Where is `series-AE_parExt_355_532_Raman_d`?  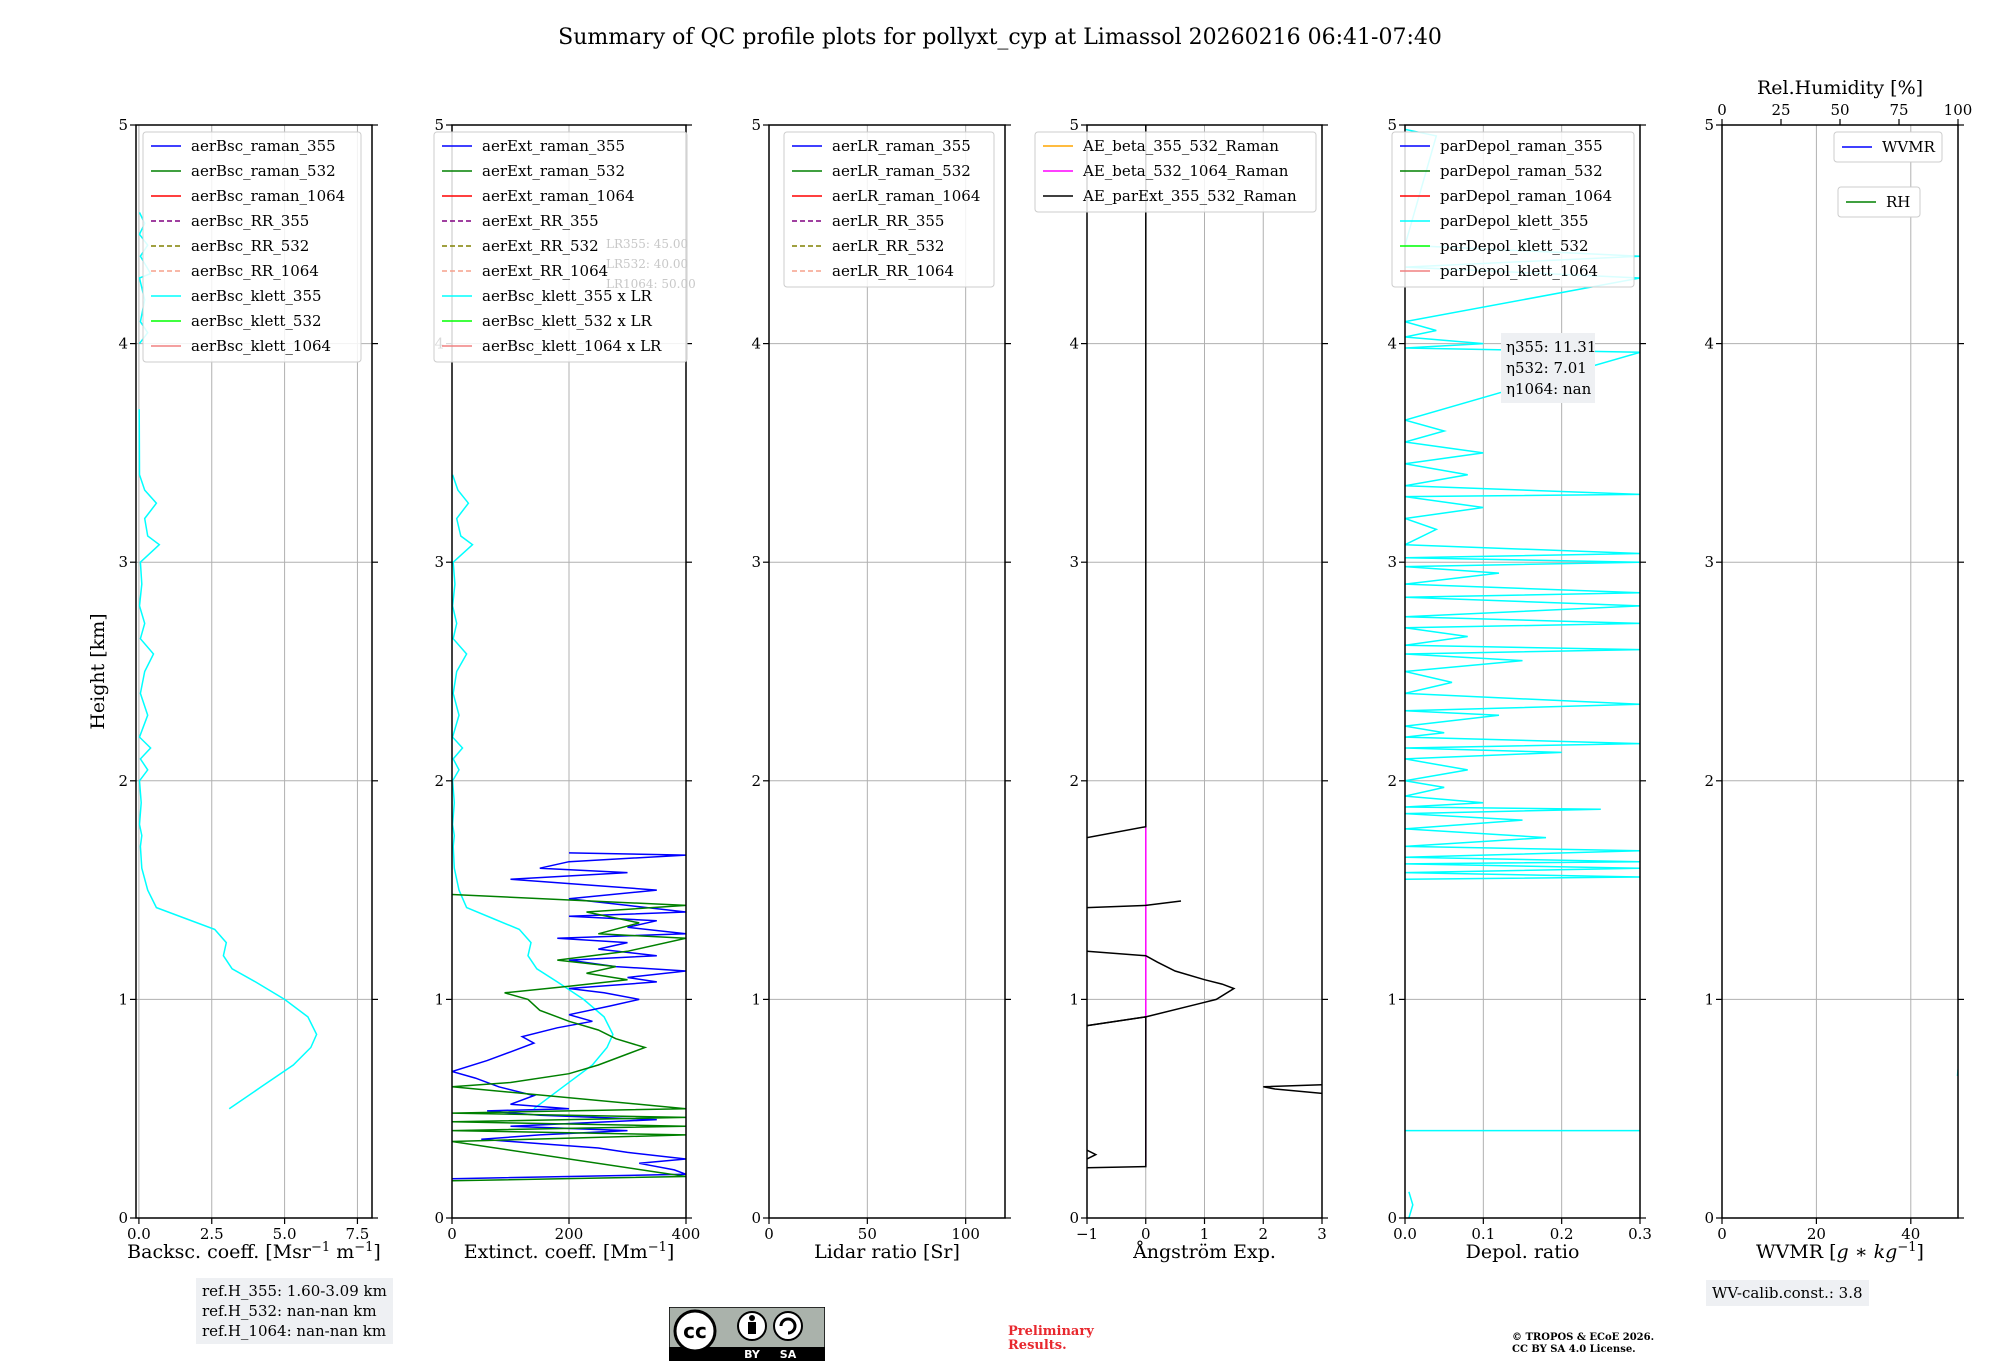
series-AE_parExt_355_532_Raman_d is located at coordinates (1134, 904).